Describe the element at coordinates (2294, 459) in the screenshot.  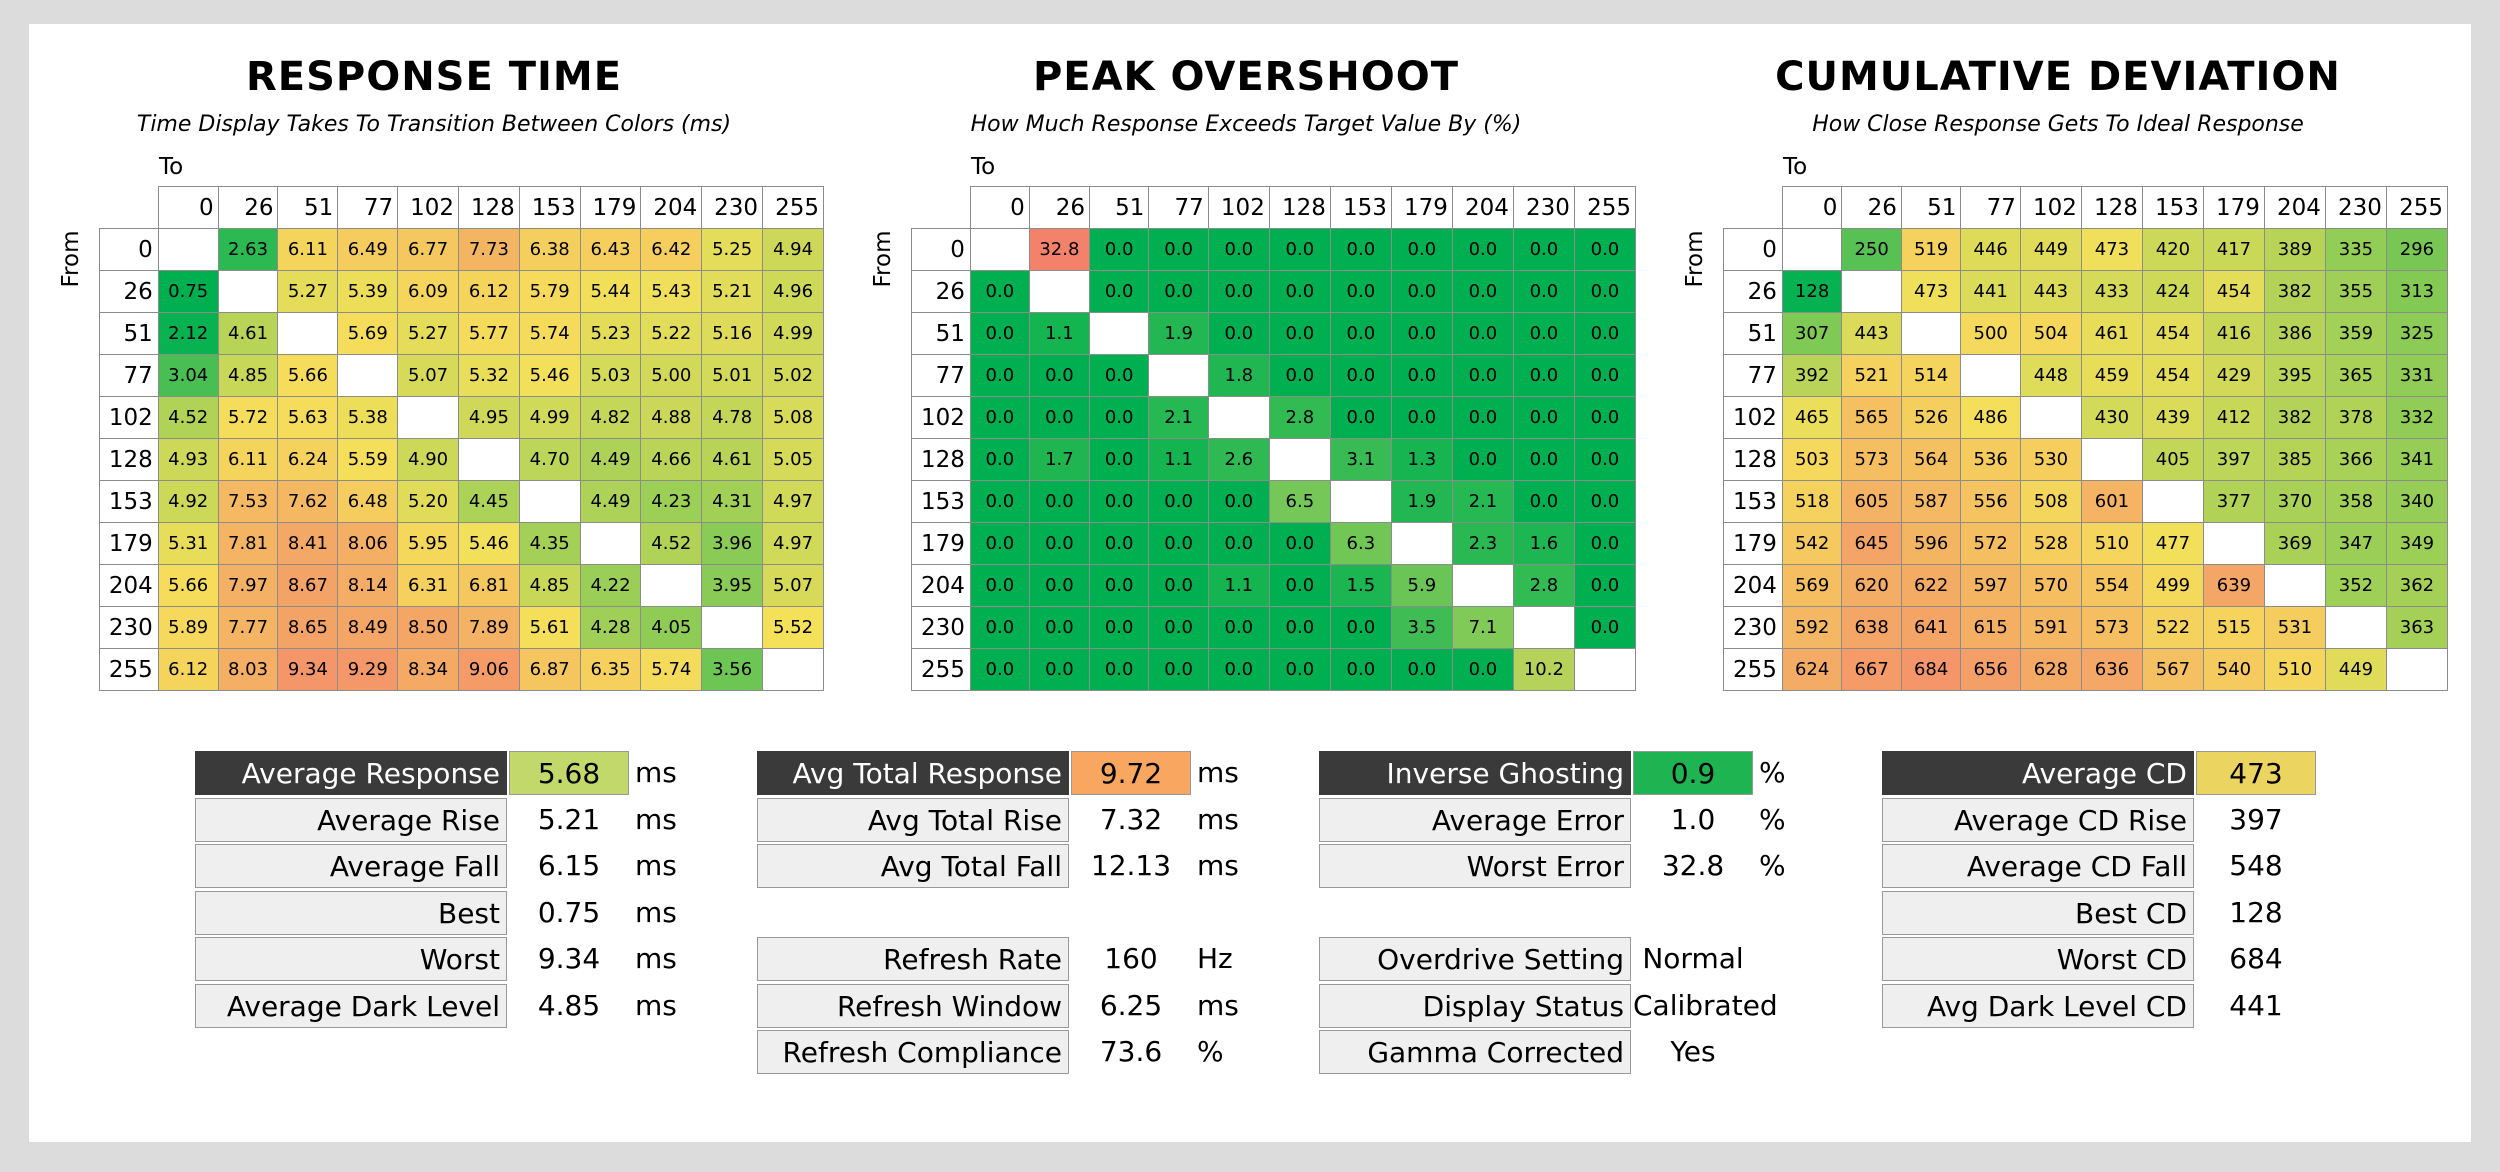
I see `heatmap-cell: 385` at that location.